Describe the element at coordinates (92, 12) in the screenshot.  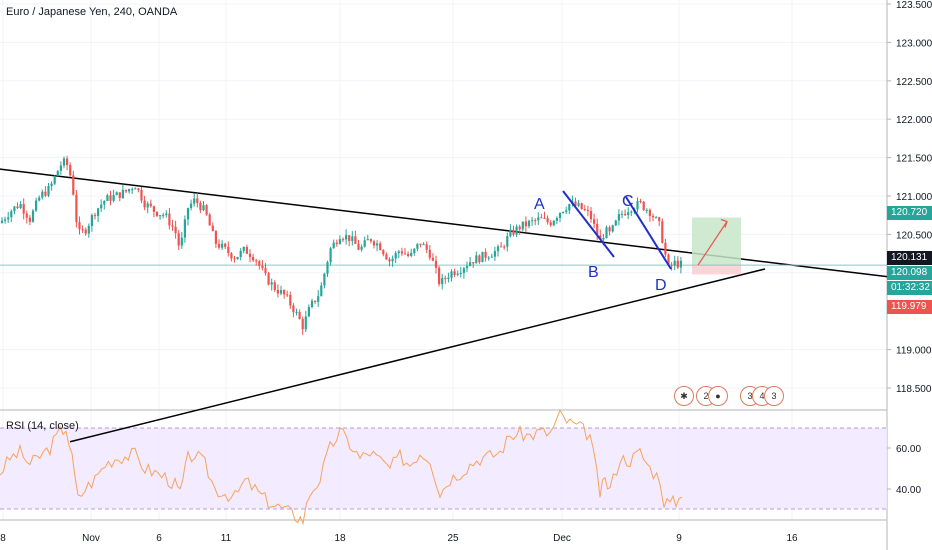
I see `chart-title: Euro / Japanese Yen, 240, OANDA` at that location.